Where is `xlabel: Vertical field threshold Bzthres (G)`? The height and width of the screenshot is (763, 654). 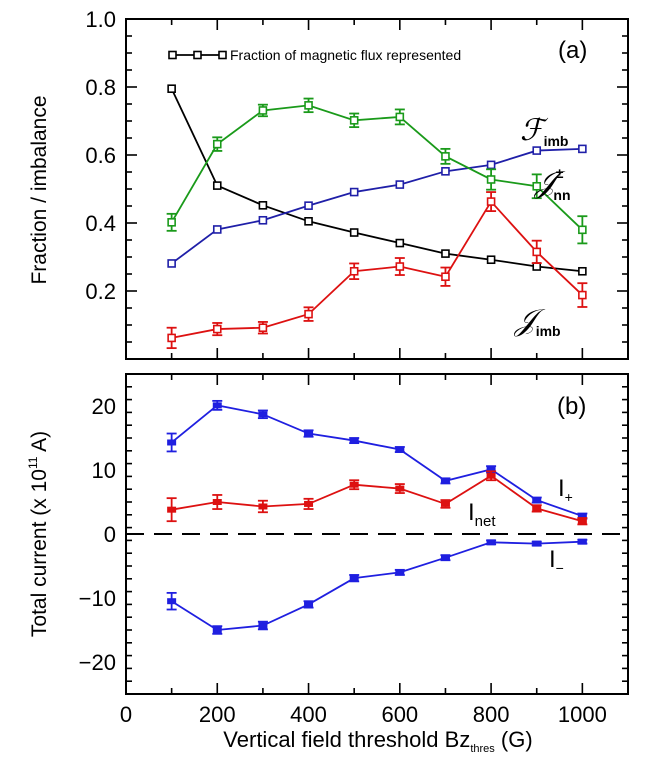
xlabel: Vertical field threshold Bzthres (G) is located at coordinates (377, 741).